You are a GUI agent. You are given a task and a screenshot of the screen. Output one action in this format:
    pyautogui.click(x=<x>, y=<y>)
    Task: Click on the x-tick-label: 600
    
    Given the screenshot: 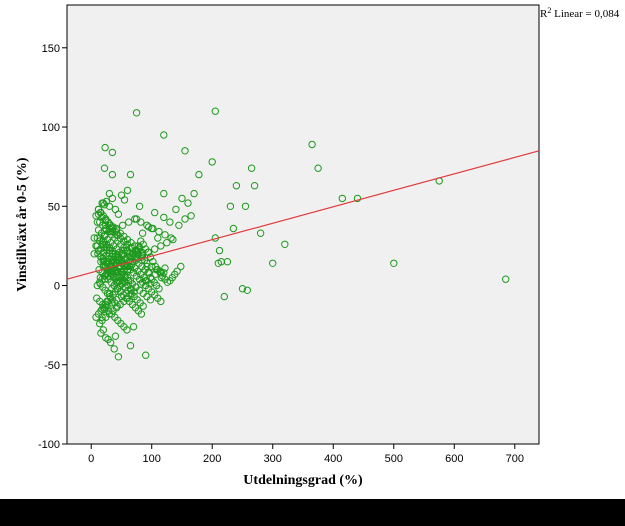 What is the action you would take?
    pyautogui.click(x=454, y=459)
    